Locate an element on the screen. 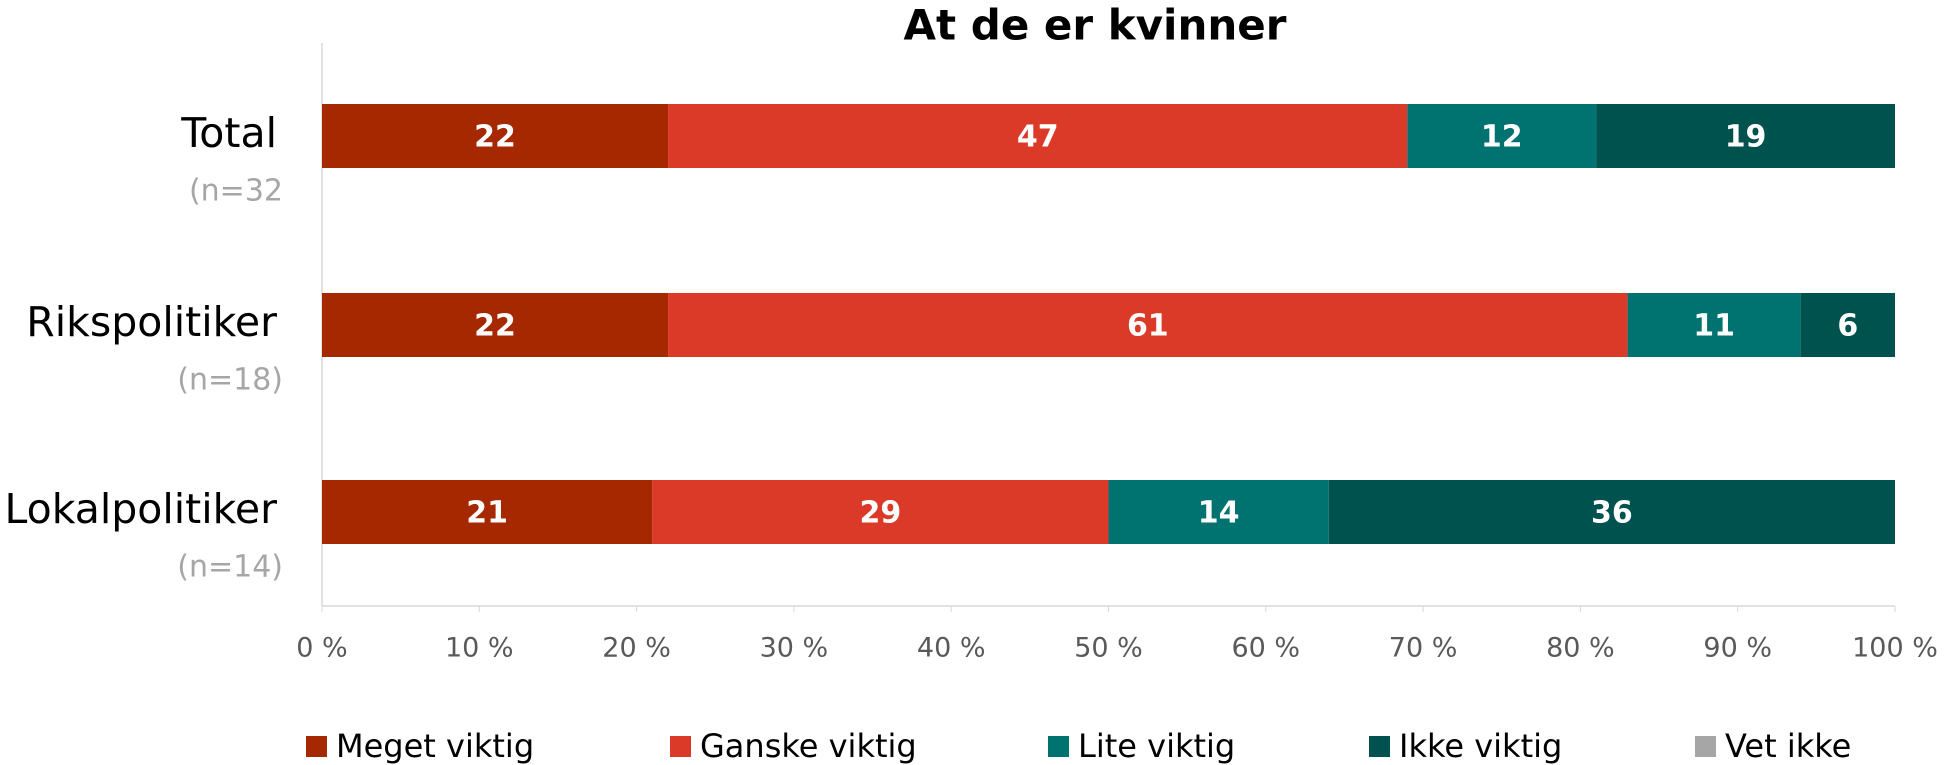 The image size is (1944, 765). x-tick-label: 80 % is located at coordinates (1580, 648).